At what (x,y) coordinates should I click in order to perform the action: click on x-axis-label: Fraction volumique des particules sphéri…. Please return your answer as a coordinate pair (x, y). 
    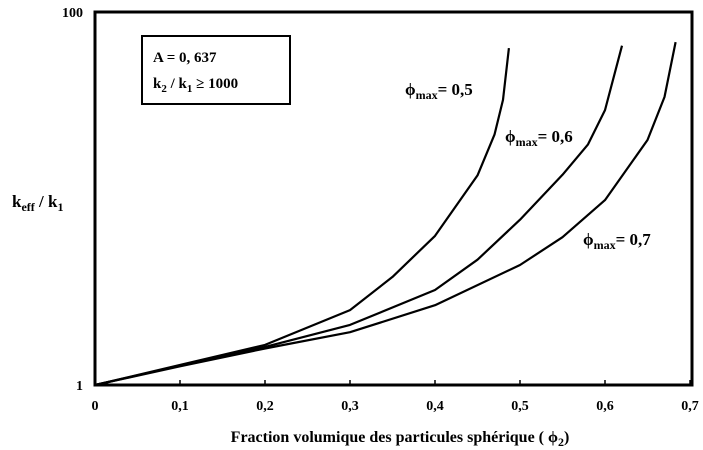
    Looking at the image, I should click on (400, 439).